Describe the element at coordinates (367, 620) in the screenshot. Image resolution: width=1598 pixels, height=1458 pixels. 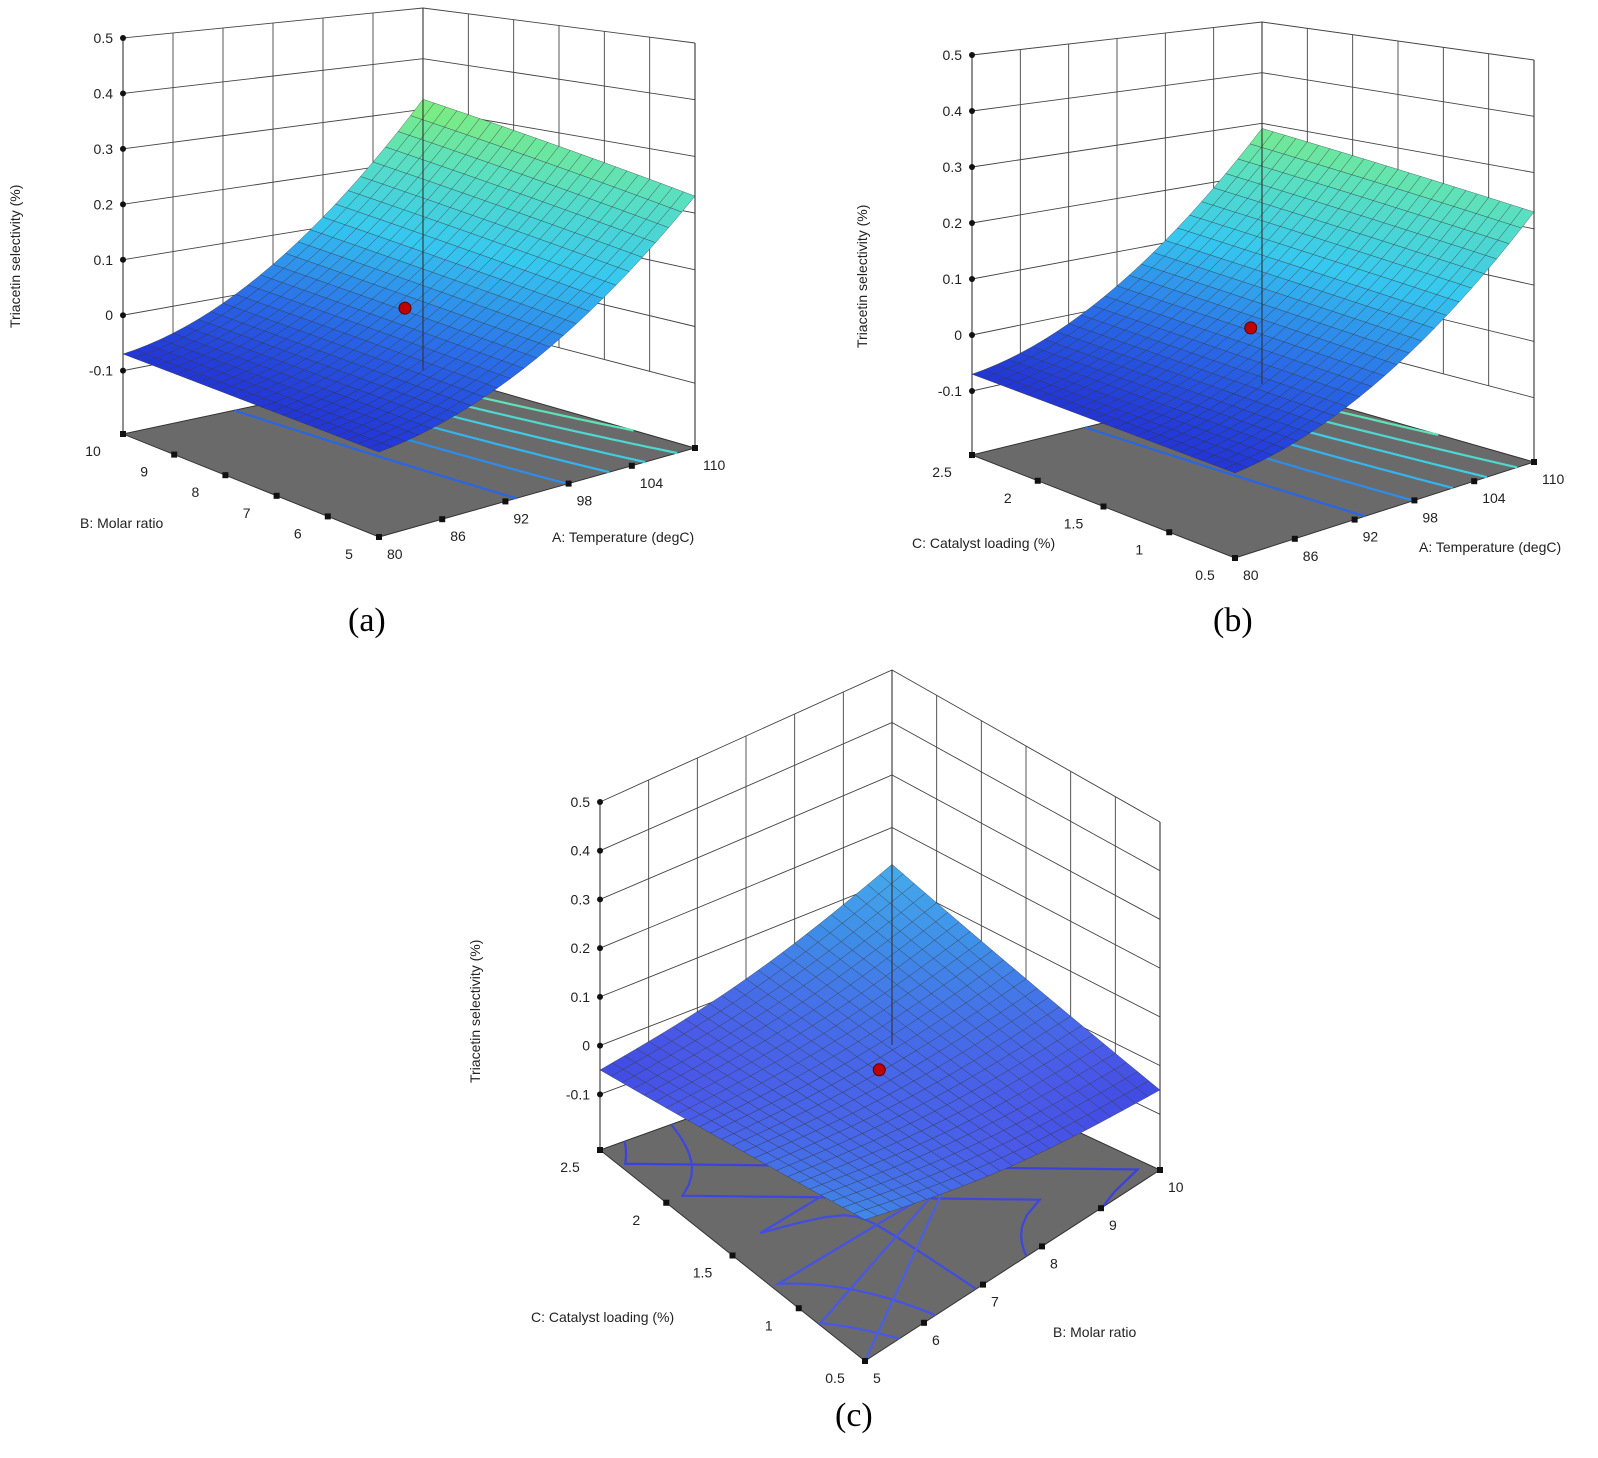
I see `caption-a: (a)` at that location.